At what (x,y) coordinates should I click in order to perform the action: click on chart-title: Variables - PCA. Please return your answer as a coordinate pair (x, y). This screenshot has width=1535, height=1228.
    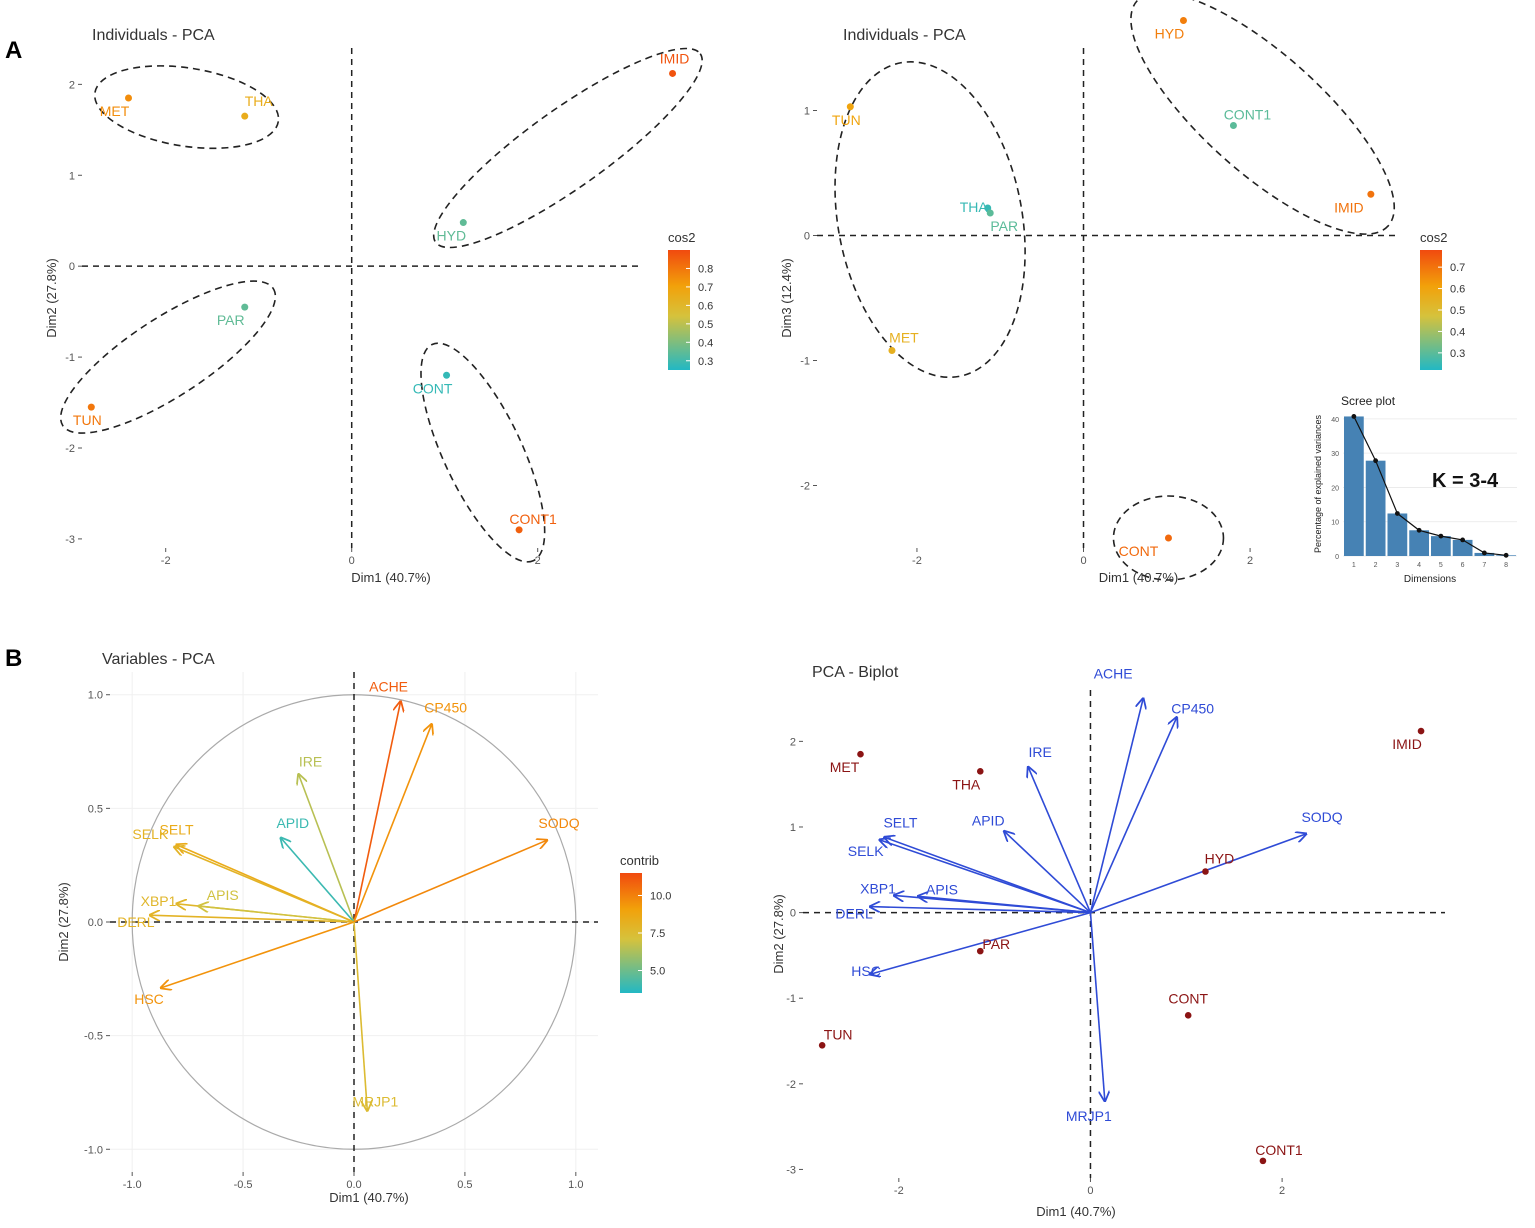
    Looking at the image, I should click on (158, 659).